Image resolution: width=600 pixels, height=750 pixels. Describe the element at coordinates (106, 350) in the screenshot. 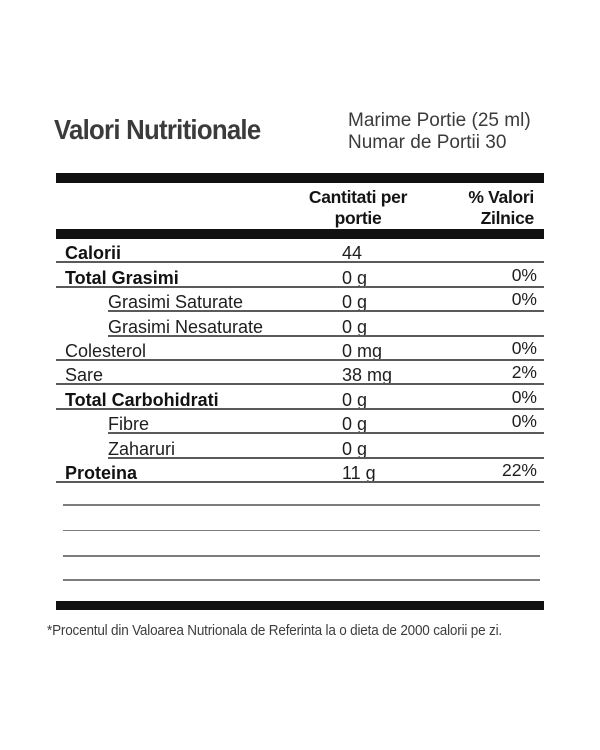

I see `row-label: Colesterol` at that location.